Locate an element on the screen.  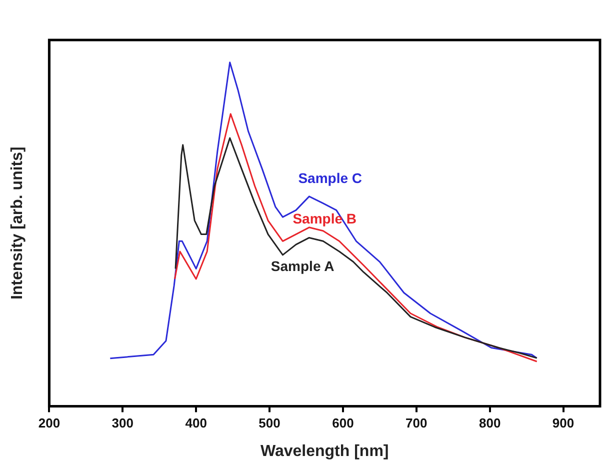
x-tick-label: 700 is located at coordinates (417, 423).